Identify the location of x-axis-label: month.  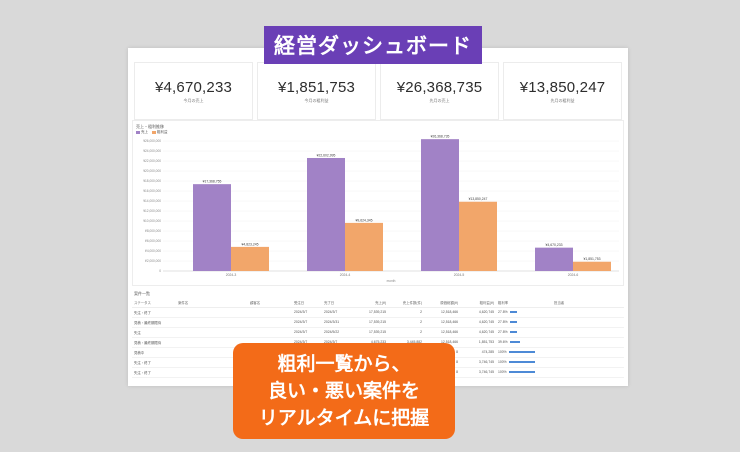
(391, 281).